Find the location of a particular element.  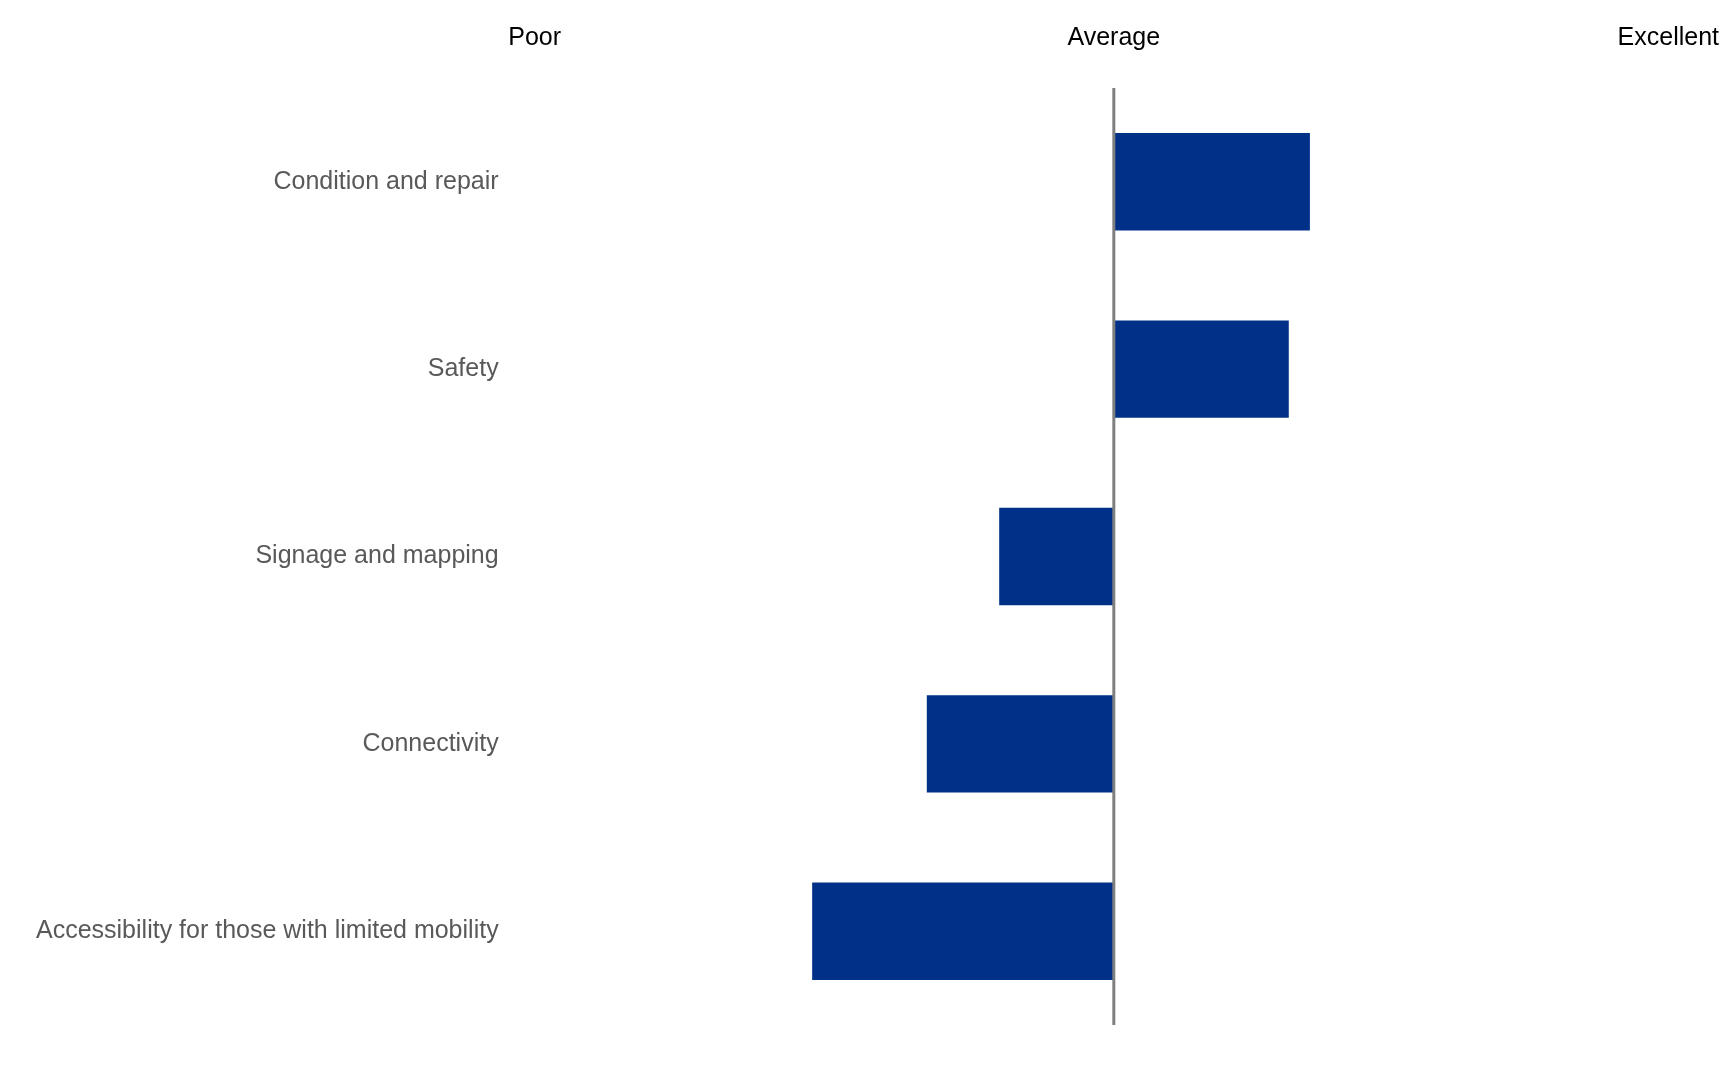

y-tick-label: Signage and mapping is located at coordinates (377, 554).